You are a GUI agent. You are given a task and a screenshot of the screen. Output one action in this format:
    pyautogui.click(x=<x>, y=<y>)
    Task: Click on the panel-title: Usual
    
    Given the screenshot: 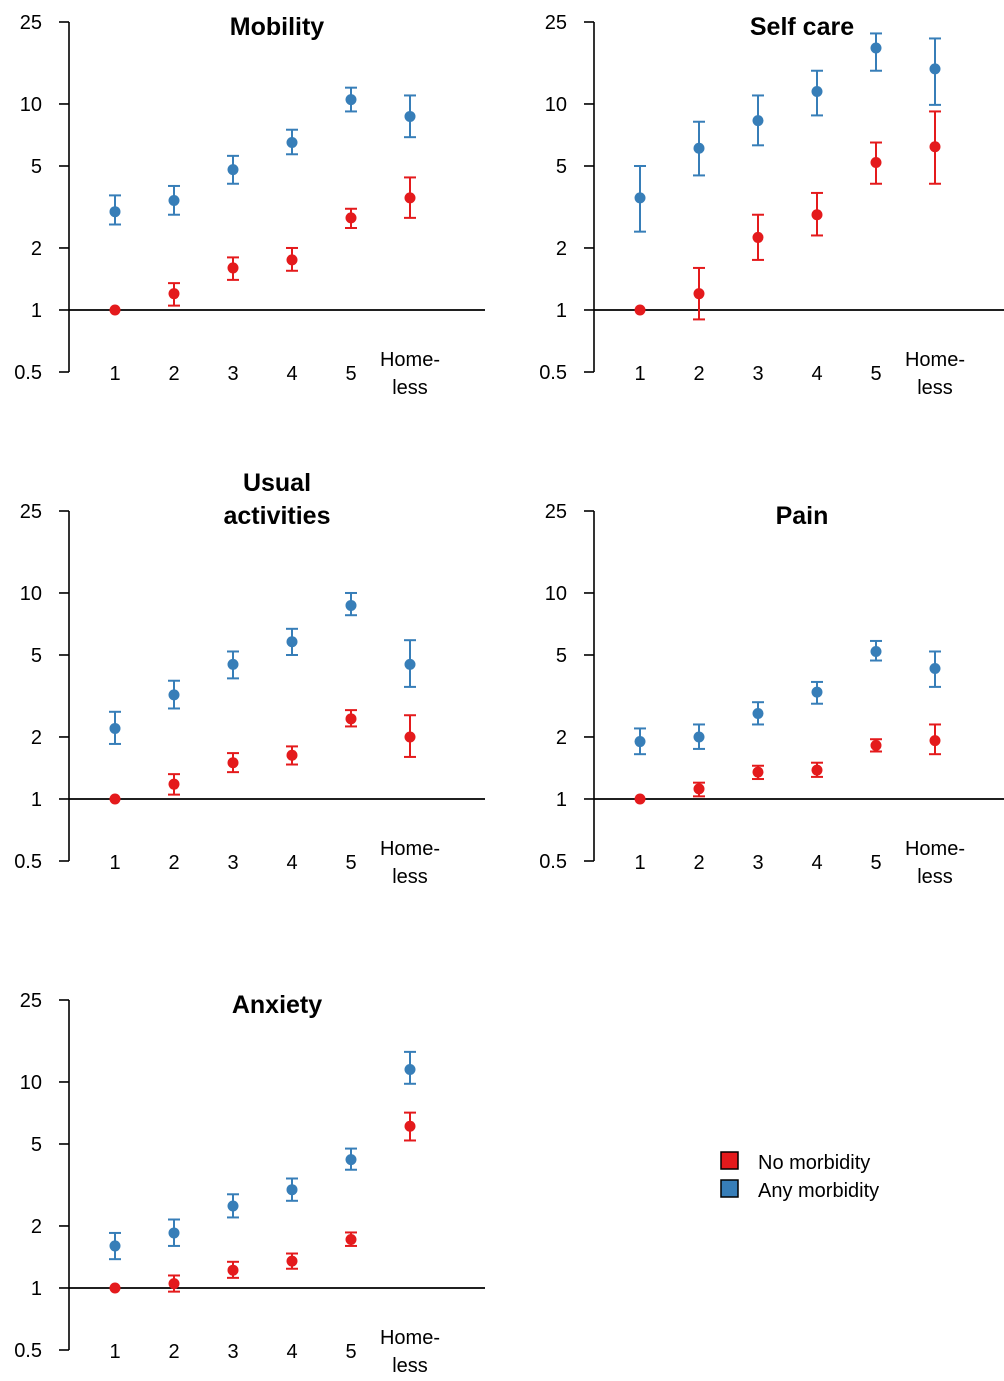 What is the action you would take?
    pyautogui.click(x=277, y=483)
    